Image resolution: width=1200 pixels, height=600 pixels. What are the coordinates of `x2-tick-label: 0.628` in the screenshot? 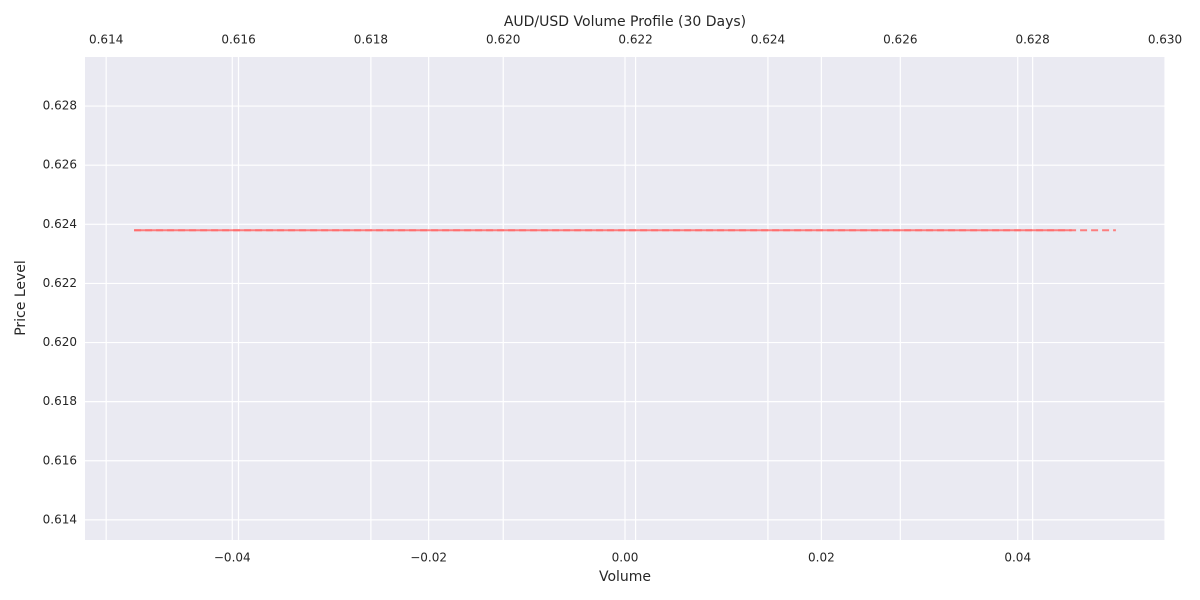 It's located at (1032, 40).